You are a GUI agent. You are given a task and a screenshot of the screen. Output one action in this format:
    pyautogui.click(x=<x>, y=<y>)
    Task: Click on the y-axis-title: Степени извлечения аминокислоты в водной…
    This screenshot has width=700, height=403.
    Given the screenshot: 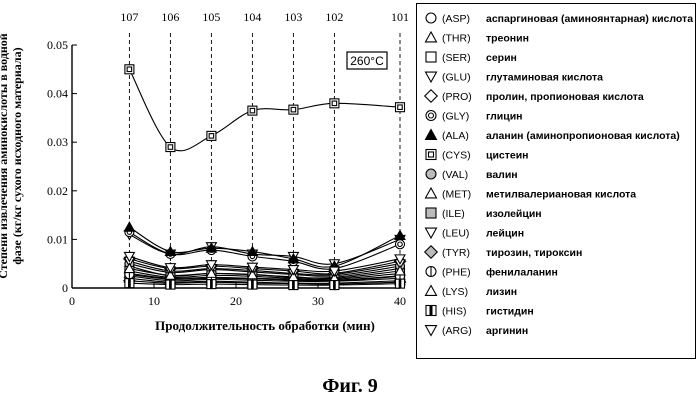 What is the action you would take?
    pyautogui.click(x=12, y=156)
    